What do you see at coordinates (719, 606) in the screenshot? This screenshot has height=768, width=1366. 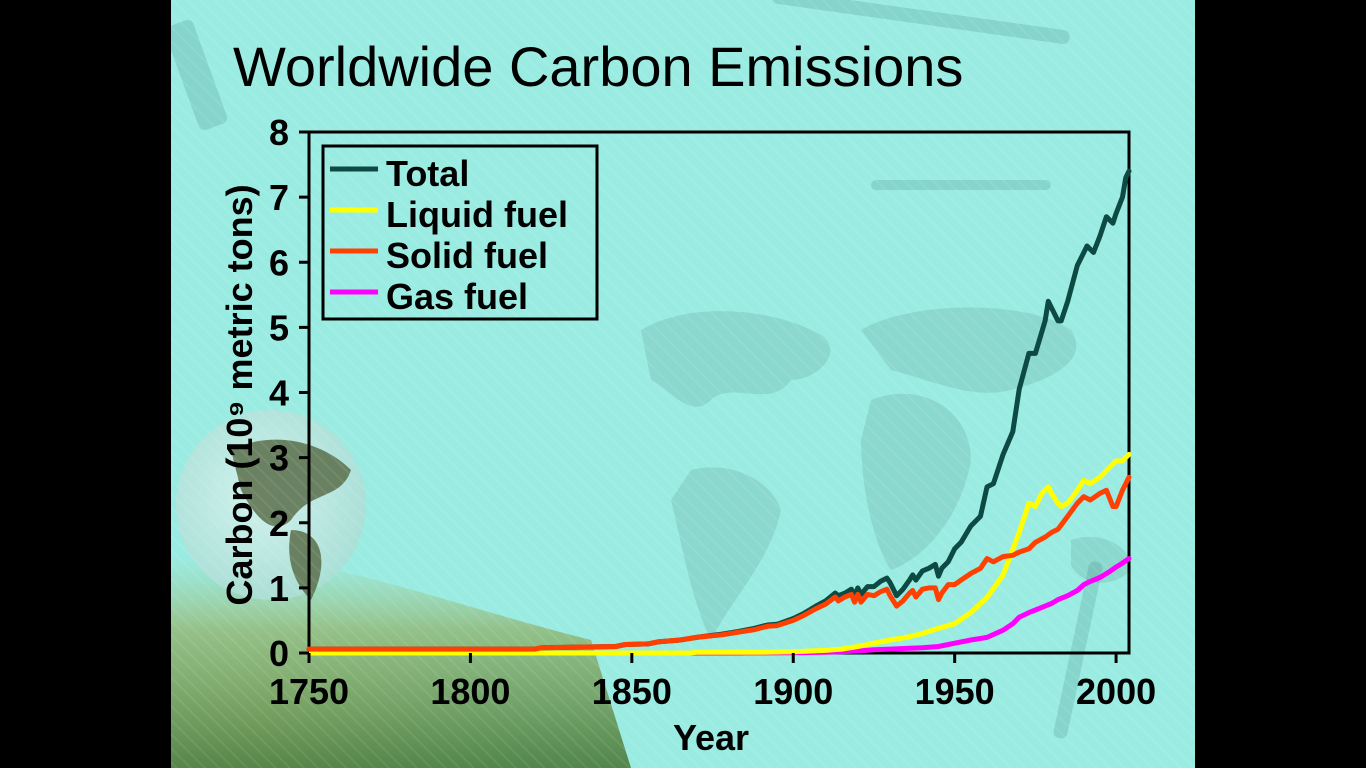 I see `series-line-gas-fuel` at bounding box center [719, 606].